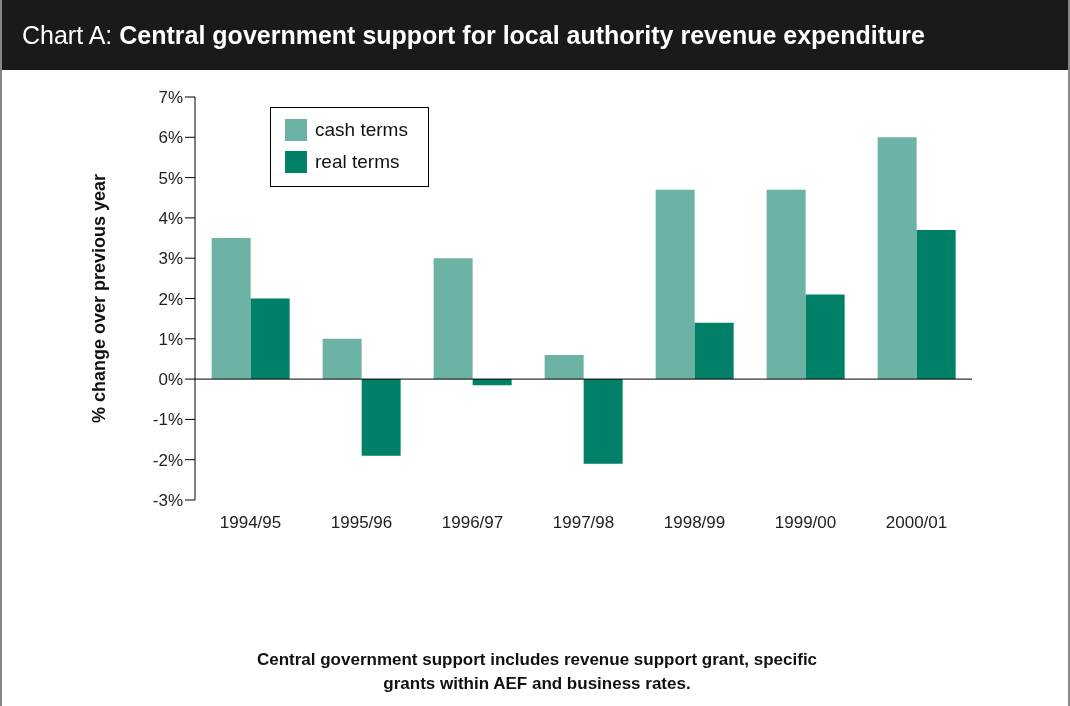  What do you see at coordinates (473, 35) in the screenshot?
I see `chart-title: Chart A: Central government support for local authority revenue expenditure` at bounding box center [473, 35].